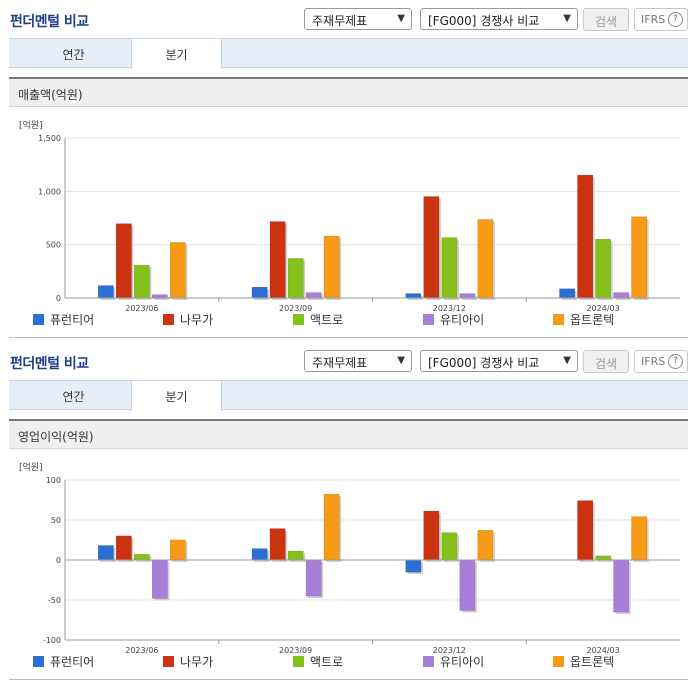 Image resolution: width=696 pixels, height=684 pixels. What do you see at coordinates (58, 560) in the screenshot?
I see `y-tick-label: 0` at bounding box center [58, 560].